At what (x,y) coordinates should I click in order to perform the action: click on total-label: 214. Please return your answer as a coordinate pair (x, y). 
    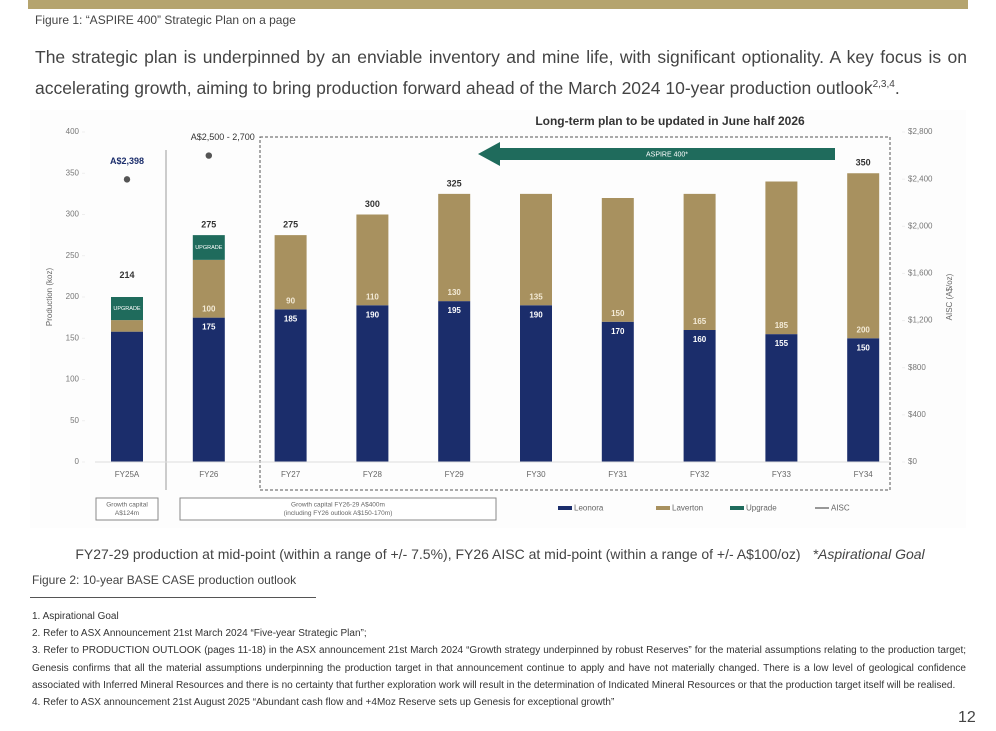
    Looking at the image, I should click on (126, 275).